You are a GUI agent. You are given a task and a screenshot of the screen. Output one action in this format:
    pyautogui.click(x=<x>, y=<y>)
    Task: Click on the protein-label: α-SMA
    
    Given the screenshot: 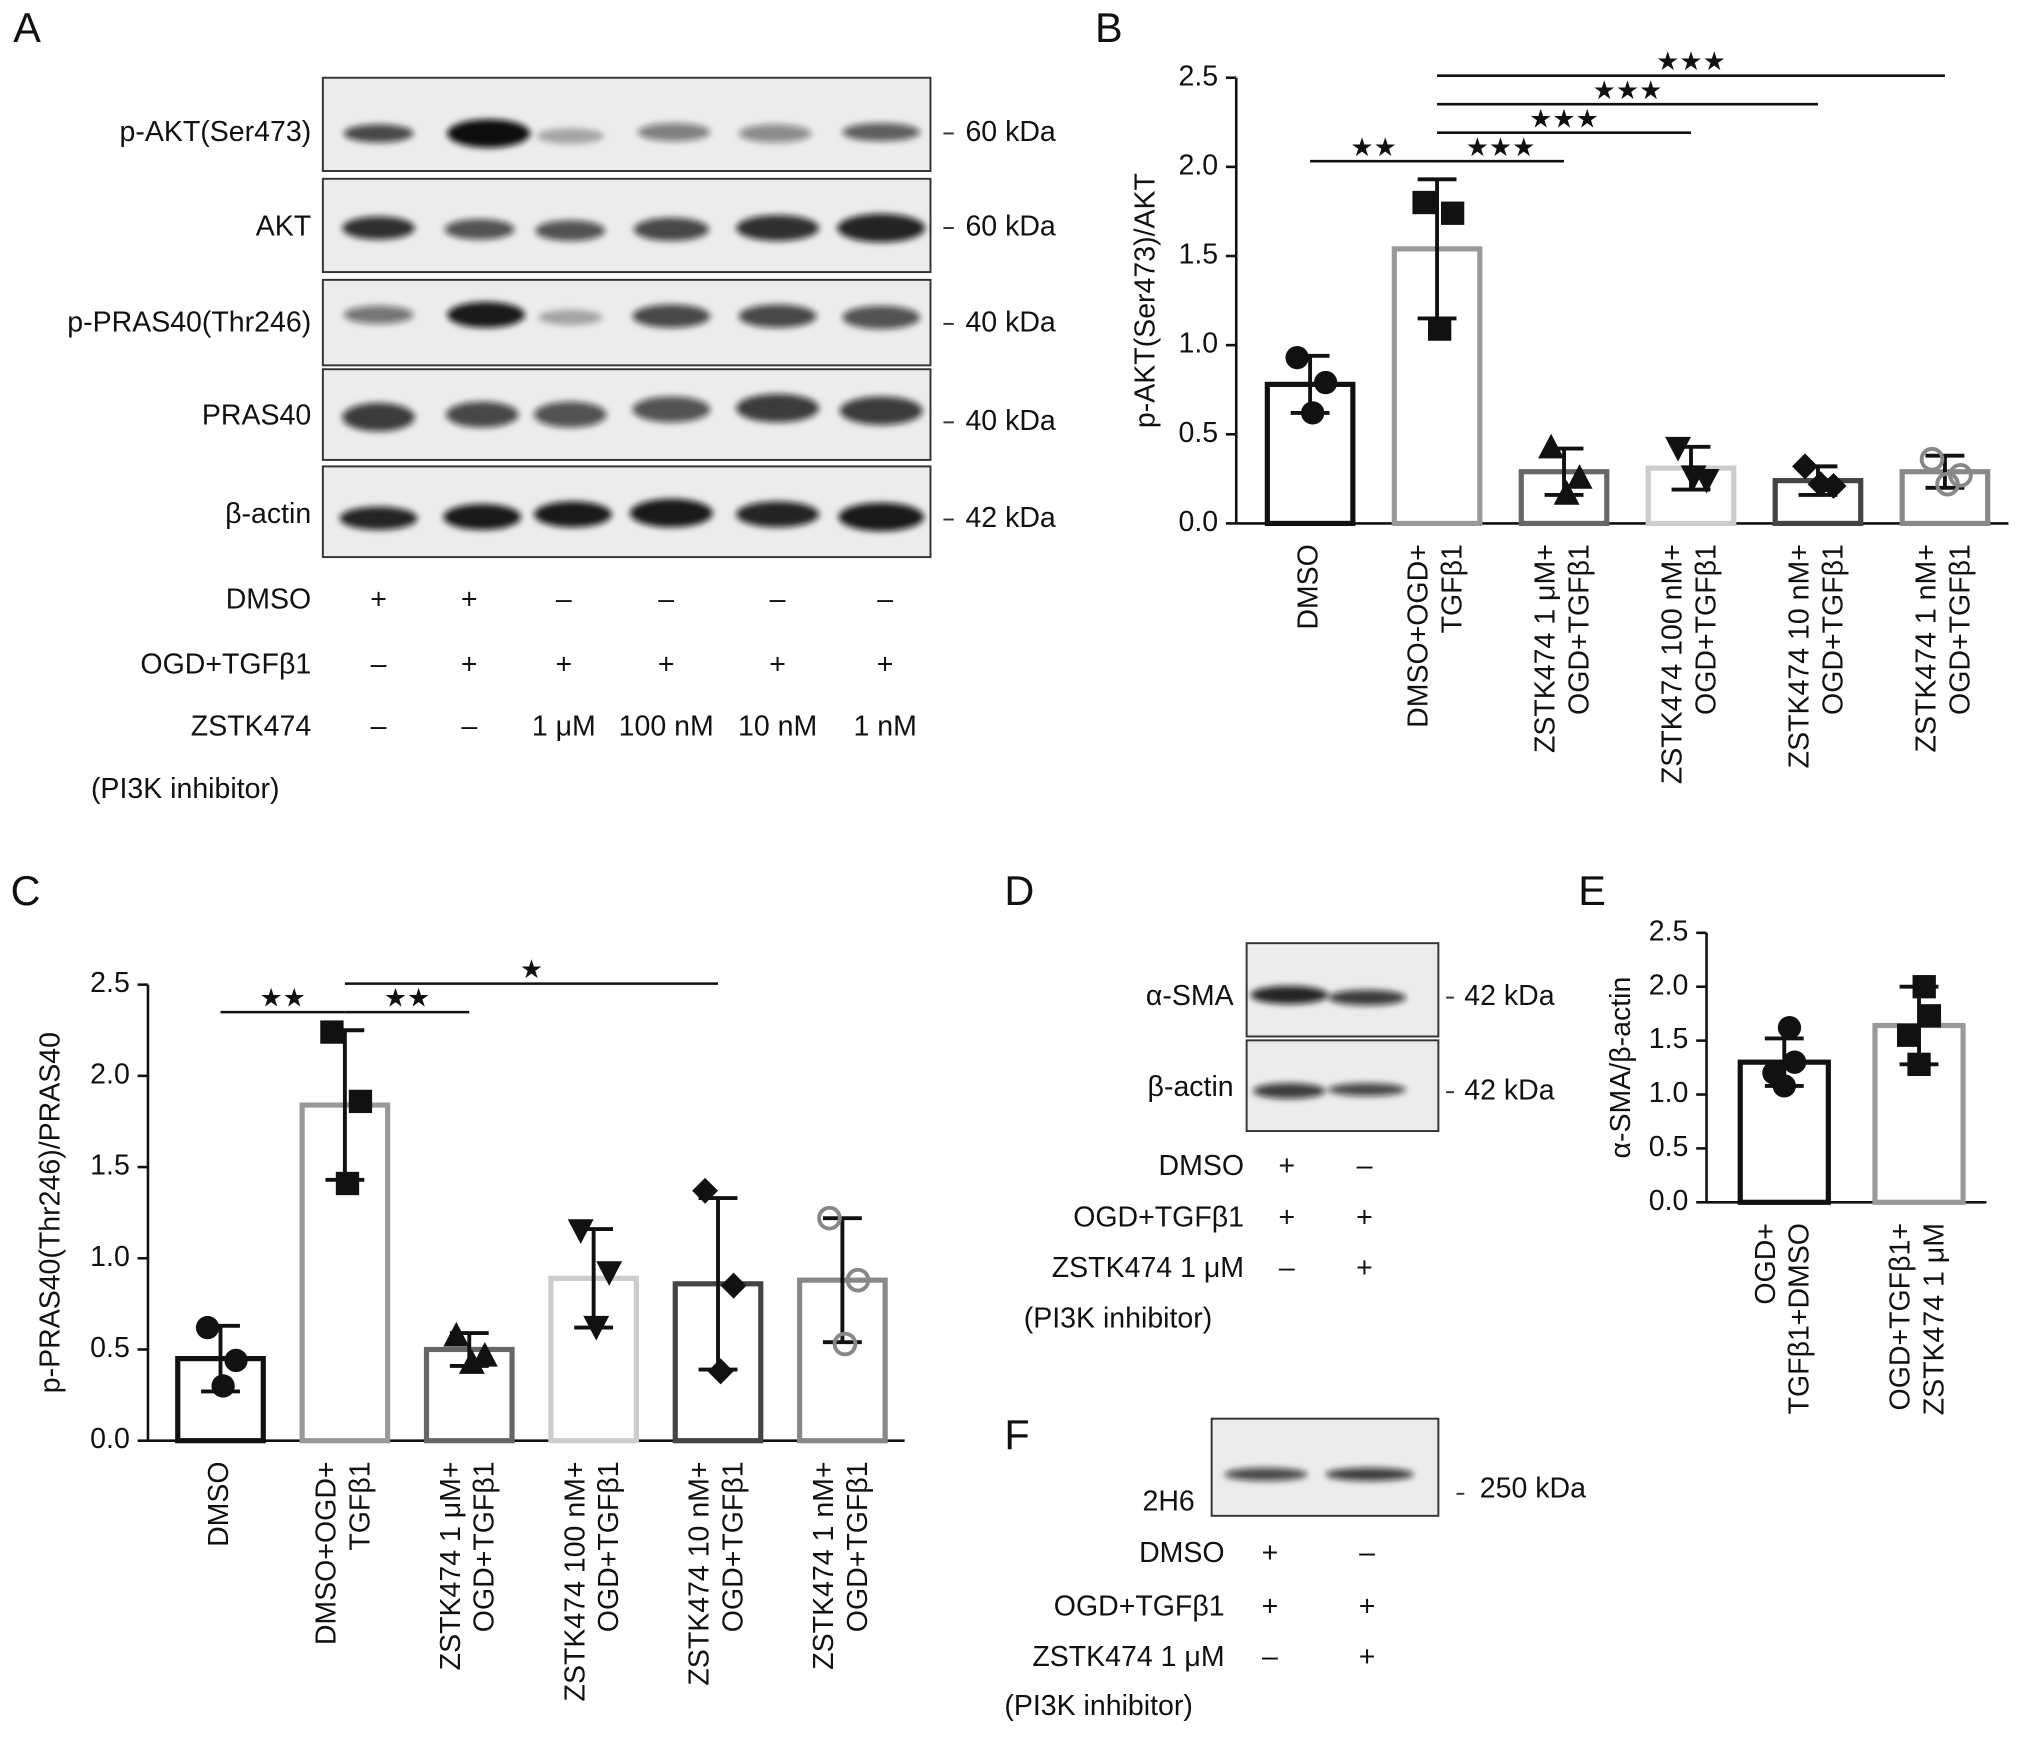 What is the action you would take?
    pyautogui.click(x=1190, y=996)
    